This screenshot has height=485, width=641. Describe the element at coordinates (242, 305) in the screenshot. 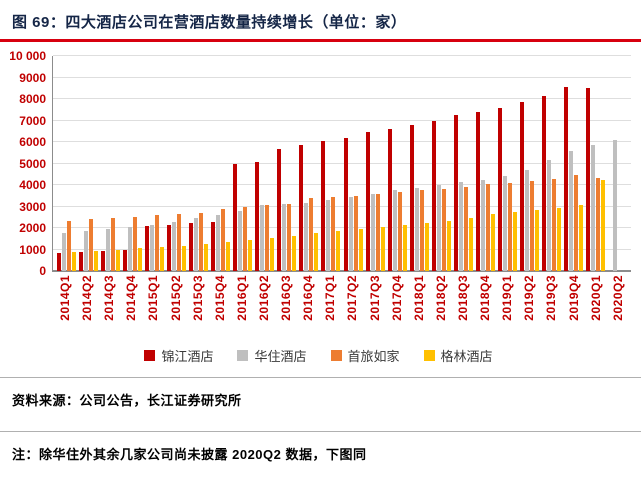

I see `x-tick-label: 2016Q1` at that location.